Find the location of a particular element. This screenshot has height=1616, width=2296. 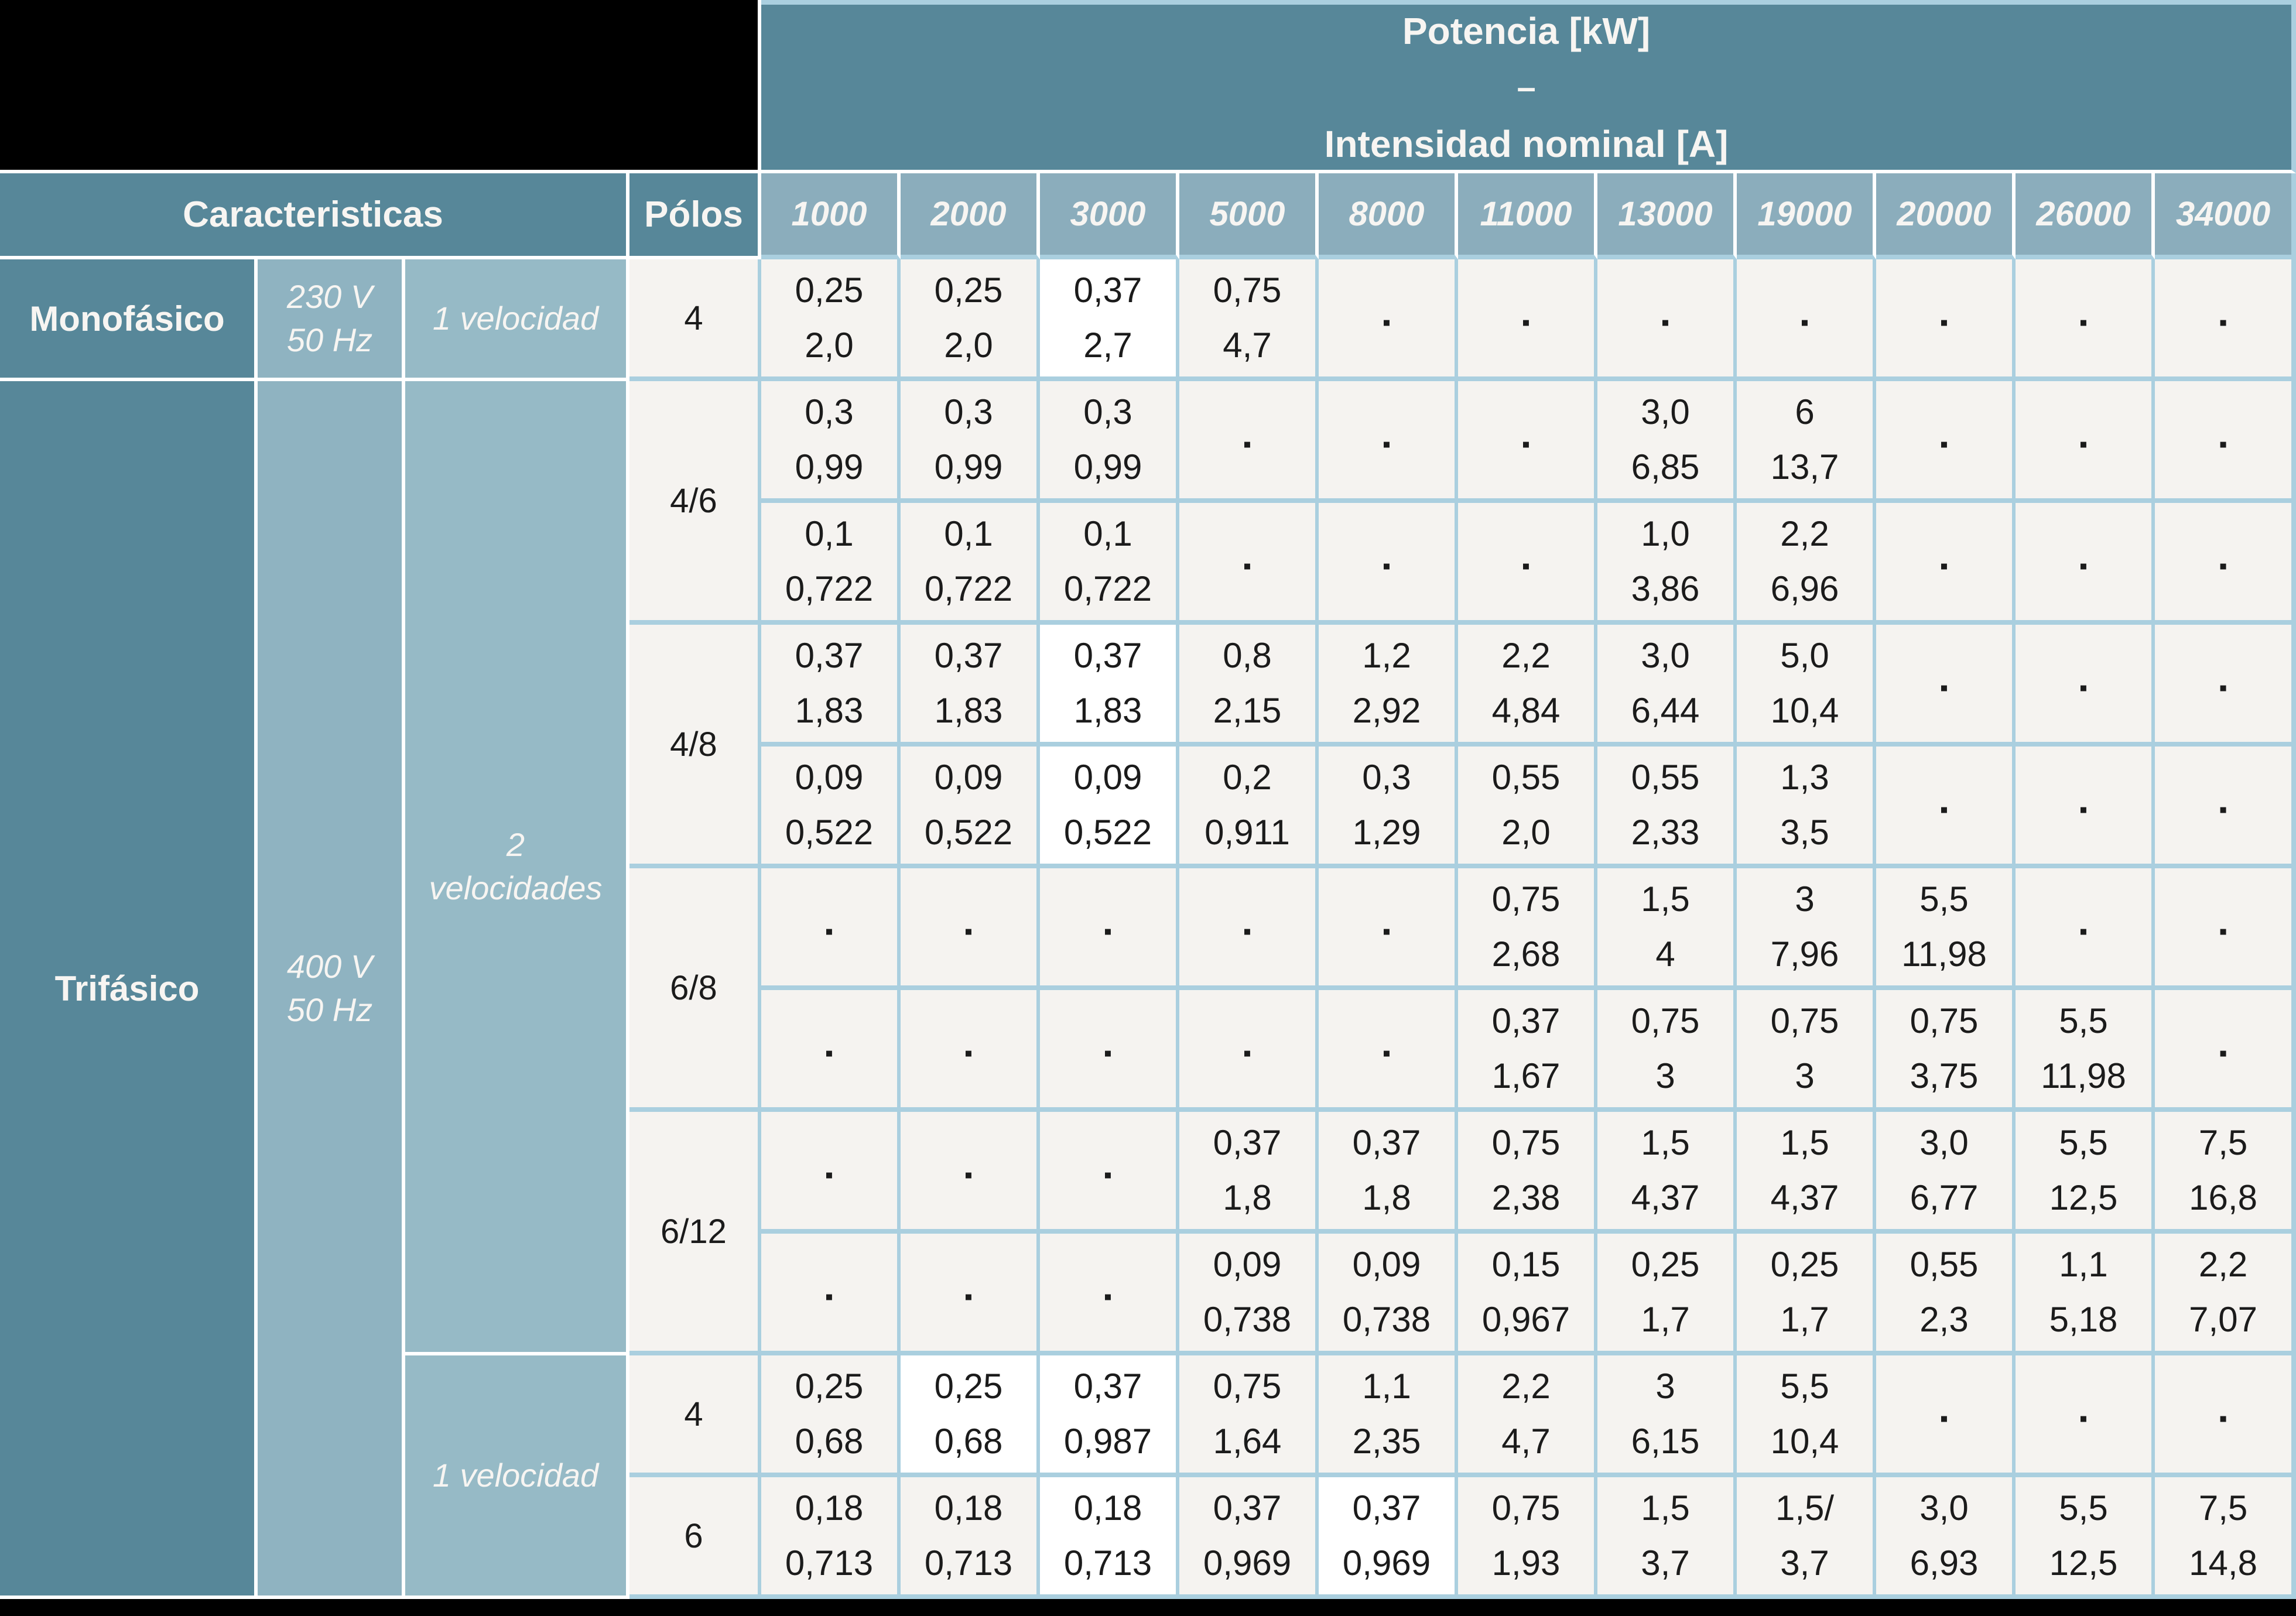

data-cell: 2,2 4,84 is located at coordinates (1528, 686).